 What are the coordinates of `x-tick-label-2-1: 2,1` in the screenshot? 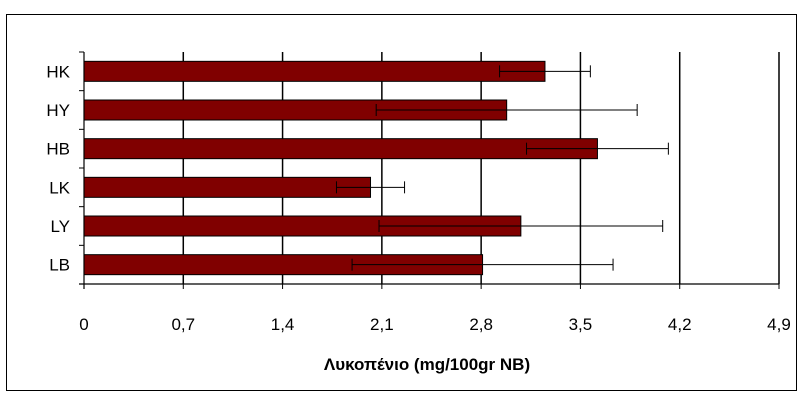 It's located at (382, 324).